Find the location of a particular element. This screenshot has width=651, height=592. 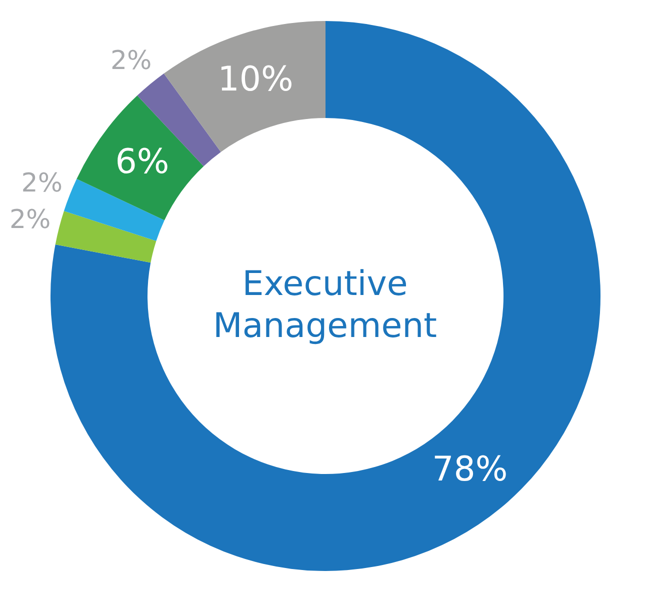

data-label: 78% is located at coordinates (470, 470).